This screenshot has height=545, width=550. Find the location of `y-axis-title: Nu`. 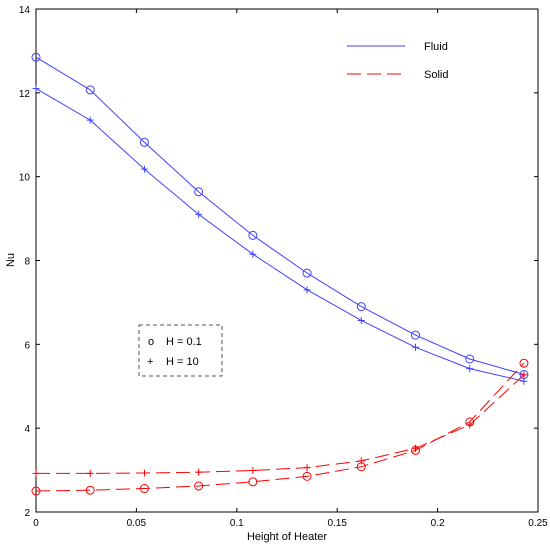

y-axis-title: Nu is located at coordinates (11, 260).